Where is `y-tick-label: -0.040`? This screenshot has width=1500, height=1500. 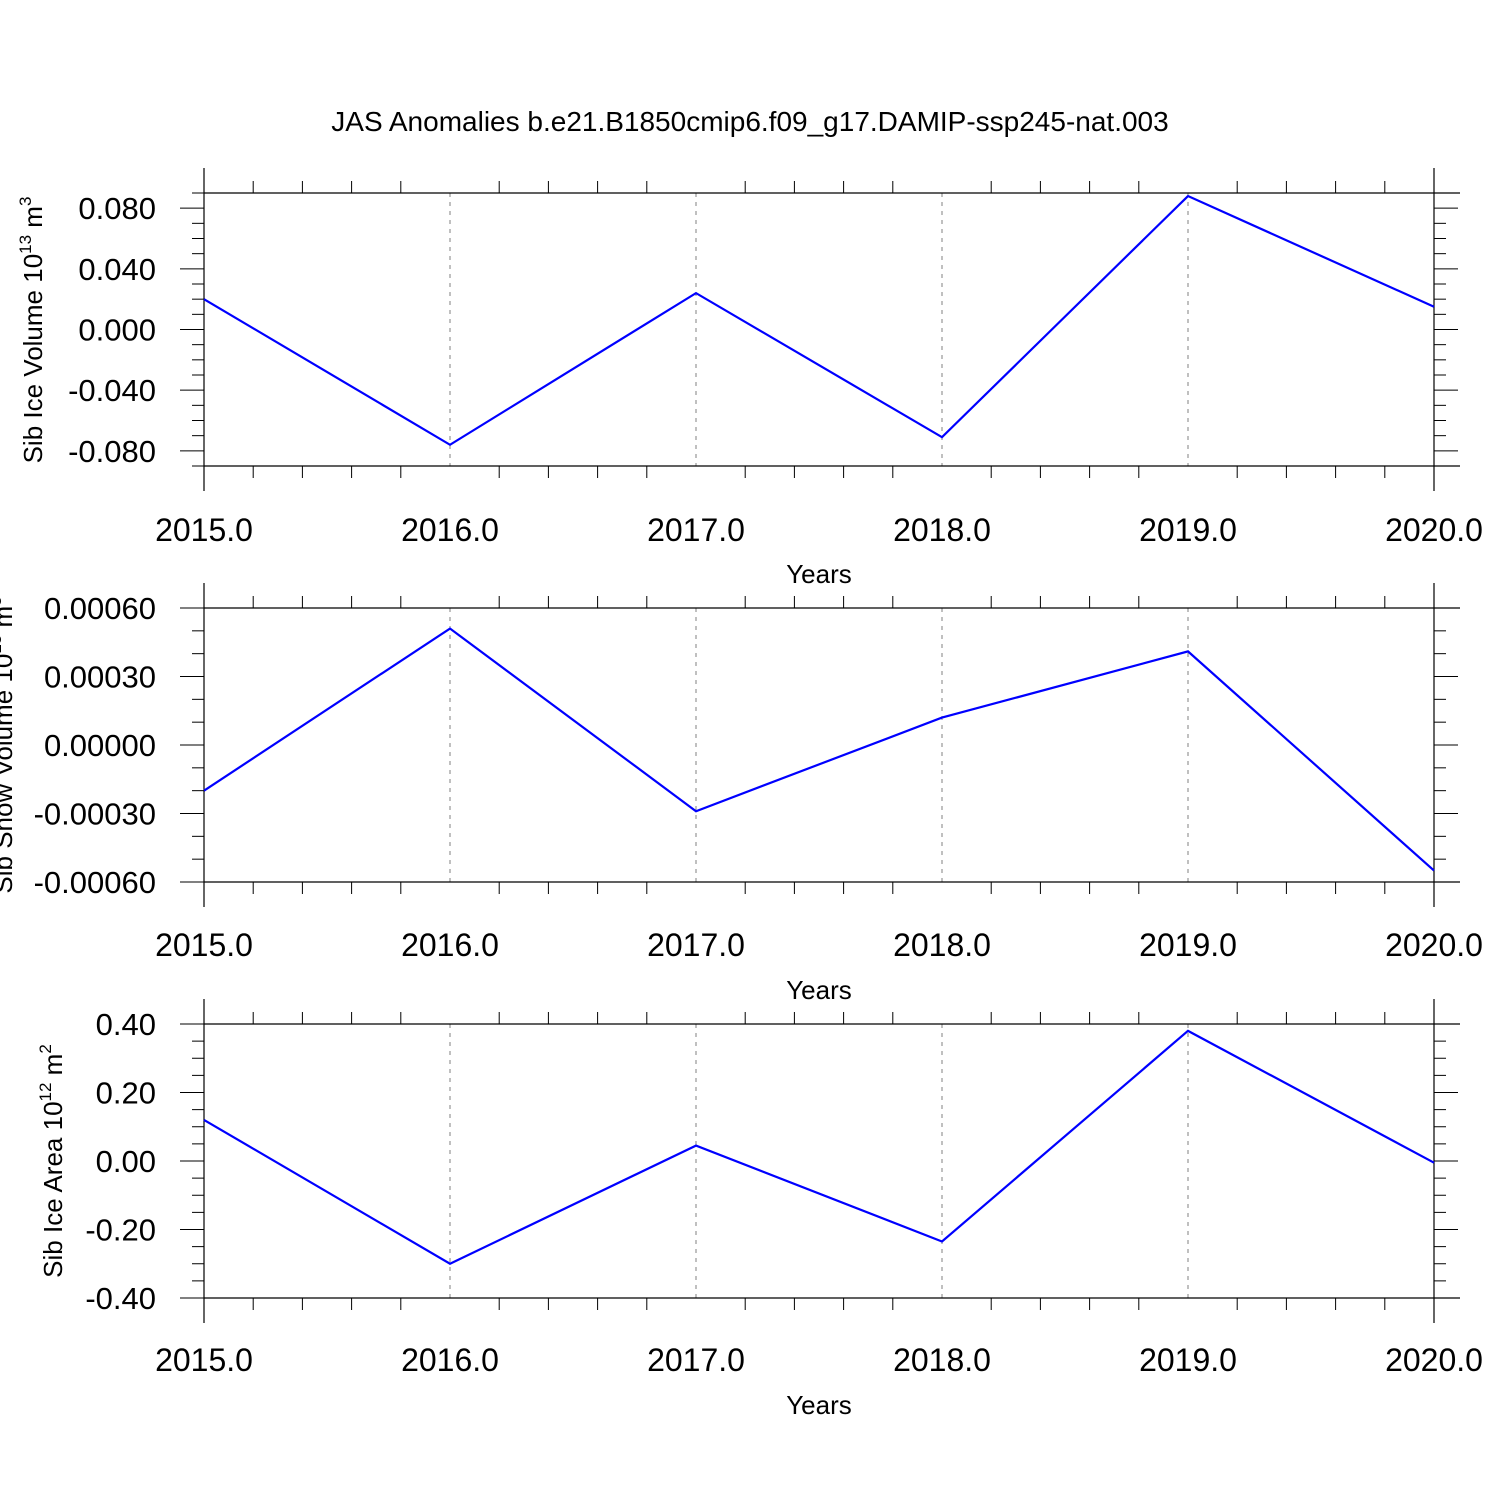 y-tick-label: -0.040 is located at coordinates (112, 390).